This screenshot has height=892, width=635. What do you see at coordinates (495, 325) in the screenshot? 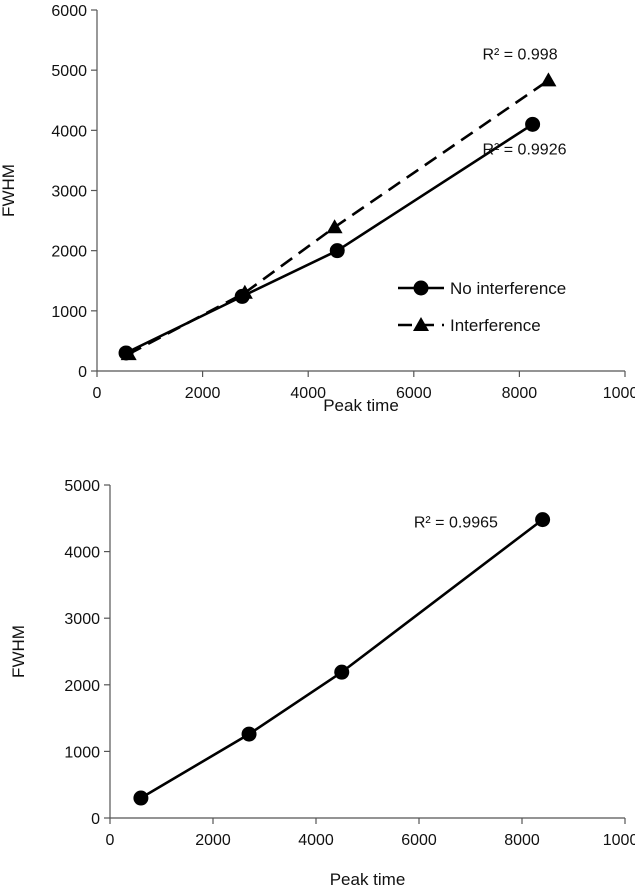
I see `legend-label: Interference` at bounding box center [495, 325].